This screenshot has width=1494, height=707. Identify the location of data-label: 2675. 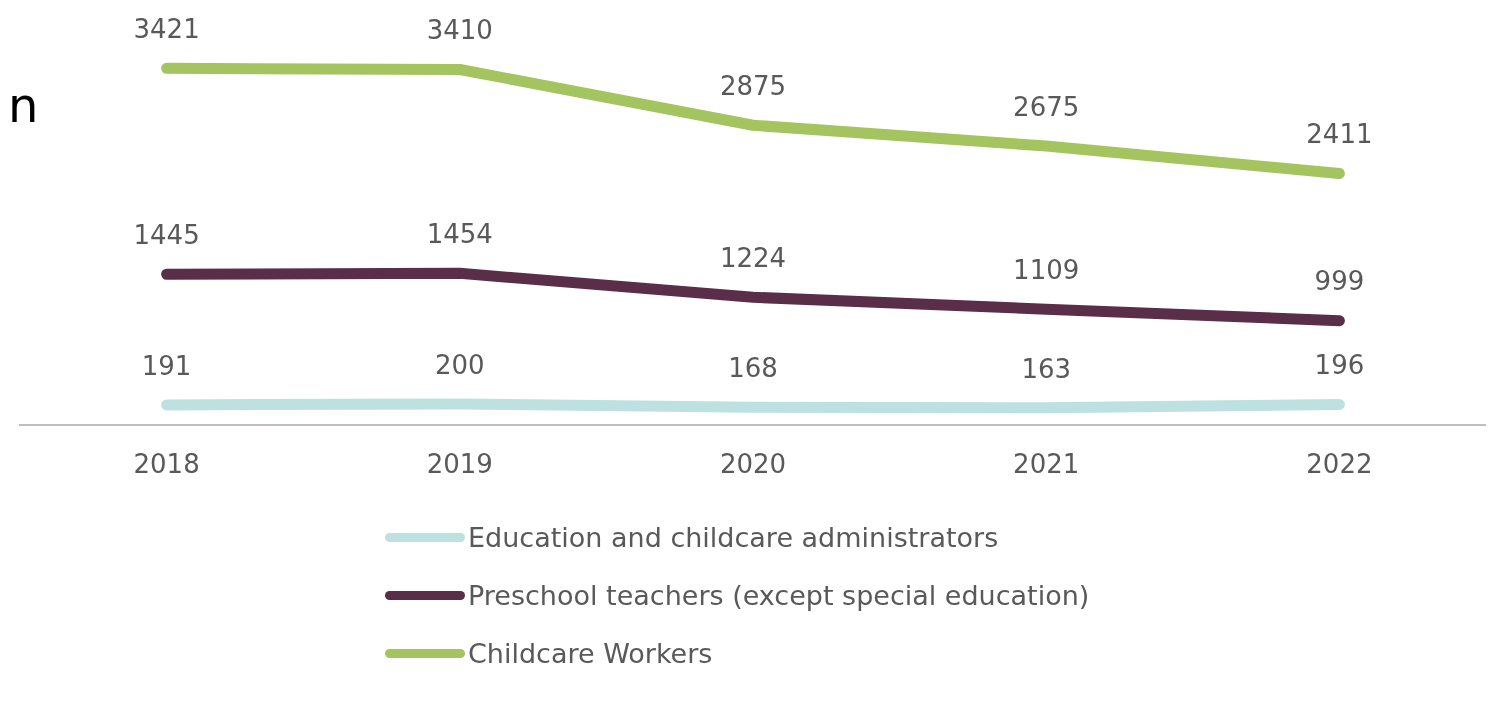
(1046, 106).